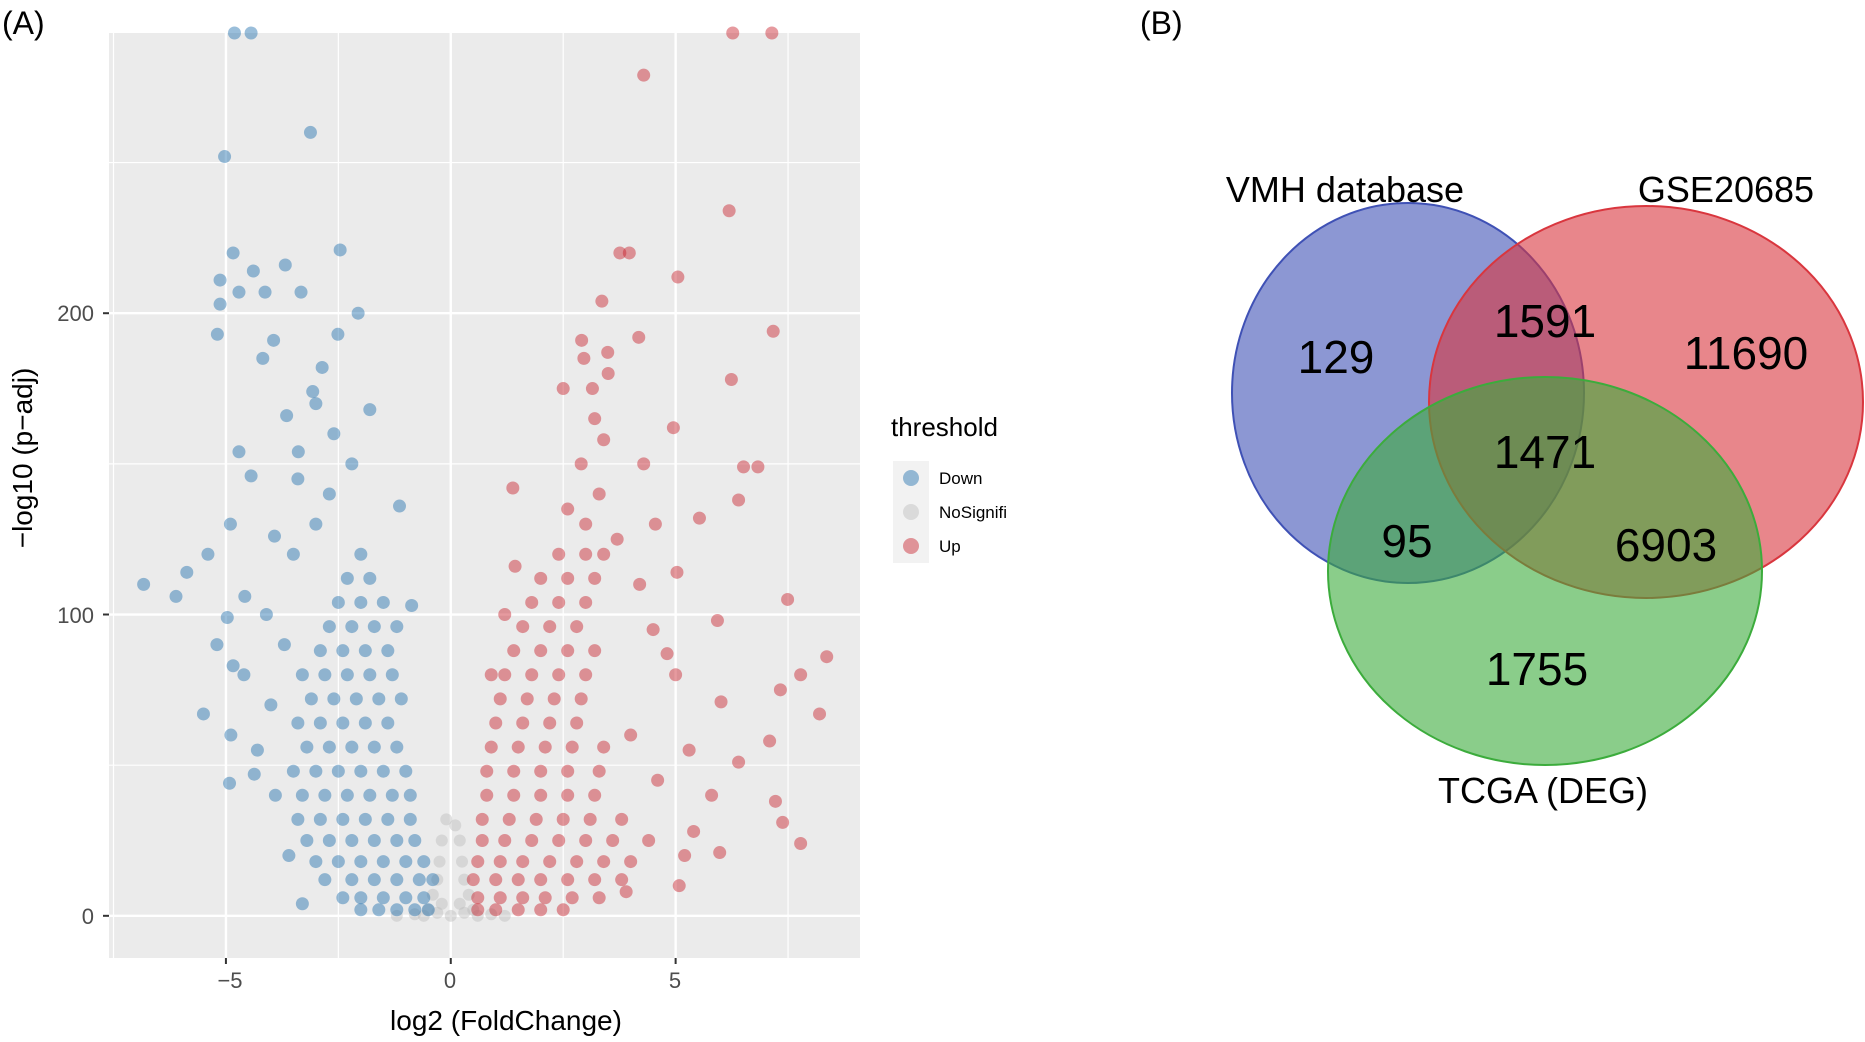  What do you see at coordinates (1666, 545) in the screenshot?
I see `count-gse-tcga: 6903` at bounding box center [1666, 545].